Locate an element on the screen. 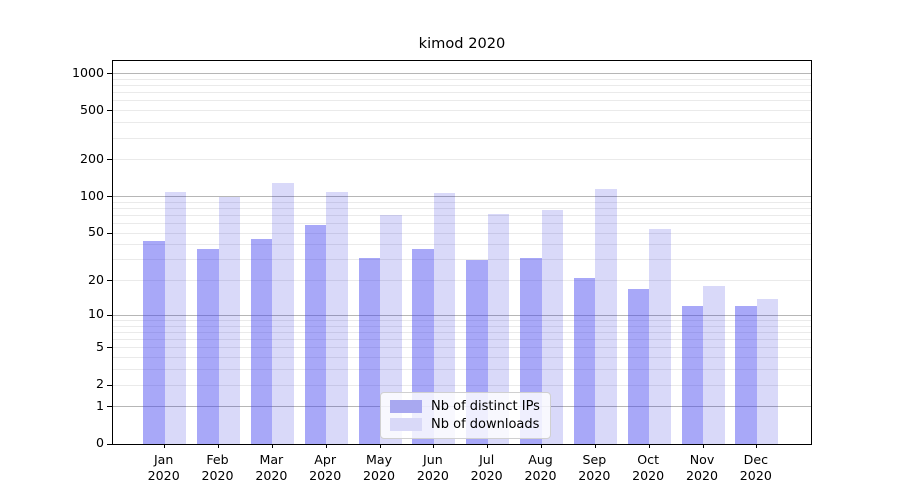 Image resolution: width=900 pixels, height=500 pixels. y-tick-label: 500 is located at coordinates (91, 109).